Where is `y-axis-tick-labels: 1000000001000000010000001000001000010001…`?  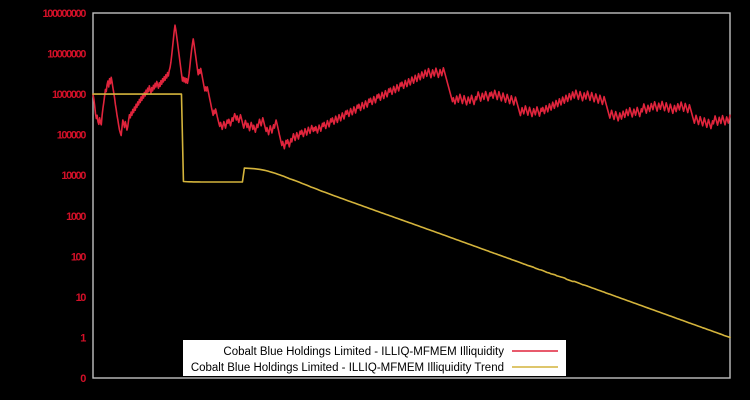 y-axis-tick-labels: 1000000001000000010000001000001000010001… is located at coordinates (65, 196).